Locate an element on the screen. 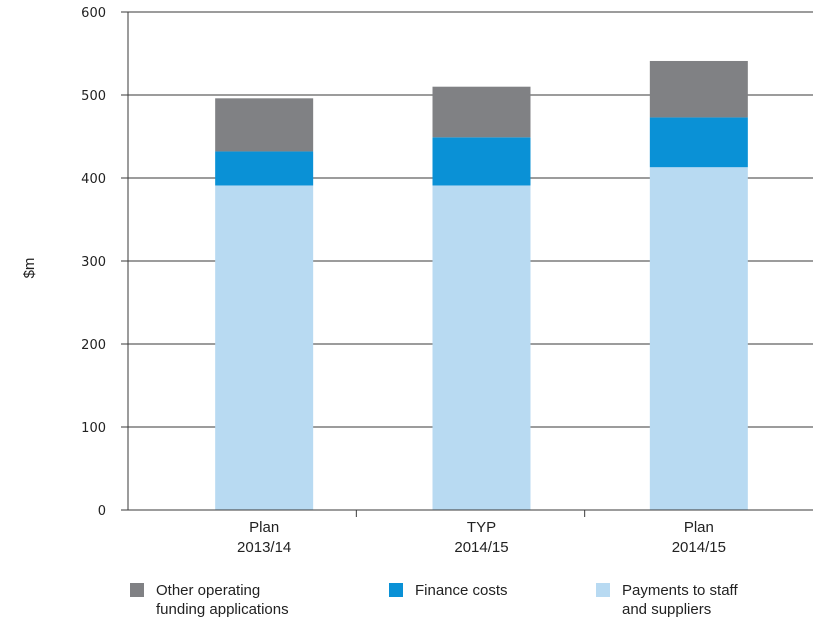 The image size is (834, 625). legend-item-payments: Payments to staff and suppliers is located at coordinates (704, 600).